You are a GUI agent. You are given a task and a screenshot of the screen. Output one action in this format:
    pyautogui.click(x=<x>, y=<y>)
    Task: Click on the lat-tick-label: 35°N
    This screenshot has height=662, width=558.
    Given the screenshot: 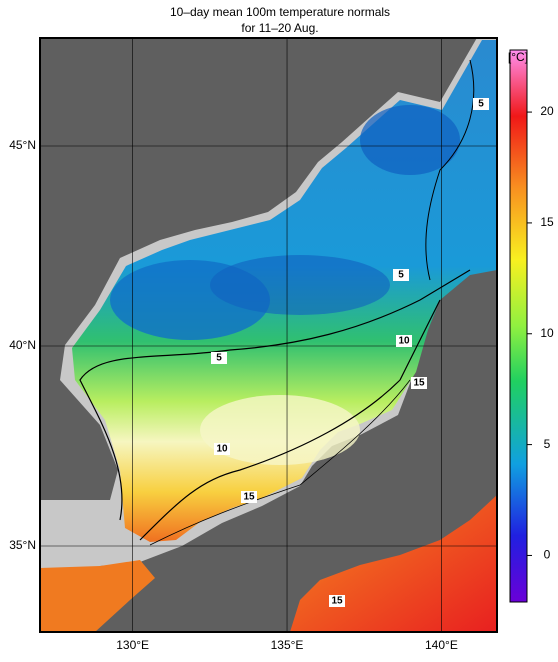 What is the action you would take?
    pyautogui.click(x=22, y=545)
    